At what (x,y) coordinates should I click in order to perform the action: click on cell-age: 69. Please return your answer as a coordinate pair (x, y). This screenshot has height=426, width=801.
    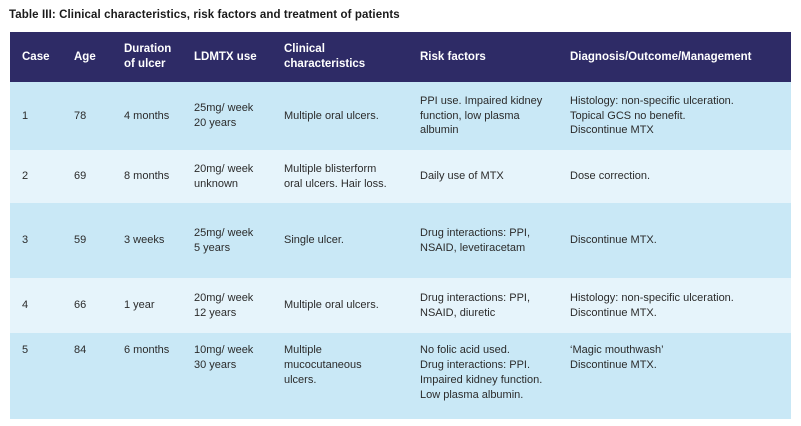
    Looking at the image, I should click on (87, 176).